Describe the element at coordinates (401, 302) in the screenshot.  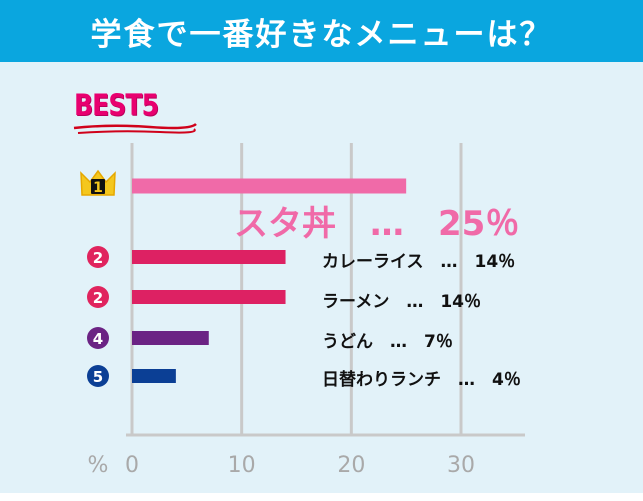
I see `data-label: ラーメン … 14％` at that location.